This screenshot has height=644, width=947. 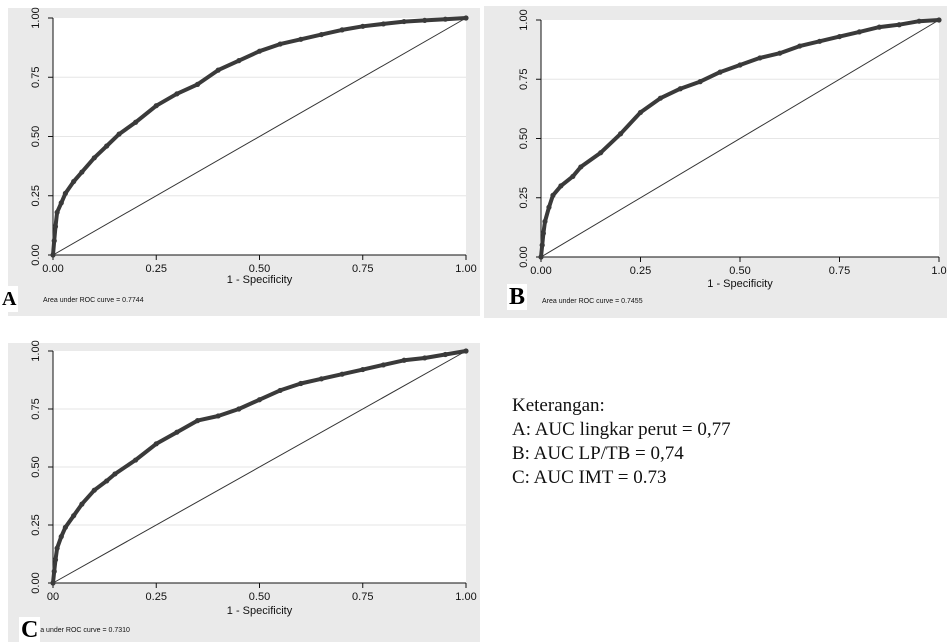 I want to click on panel-letter-b: B, so click(x=517, y=297).